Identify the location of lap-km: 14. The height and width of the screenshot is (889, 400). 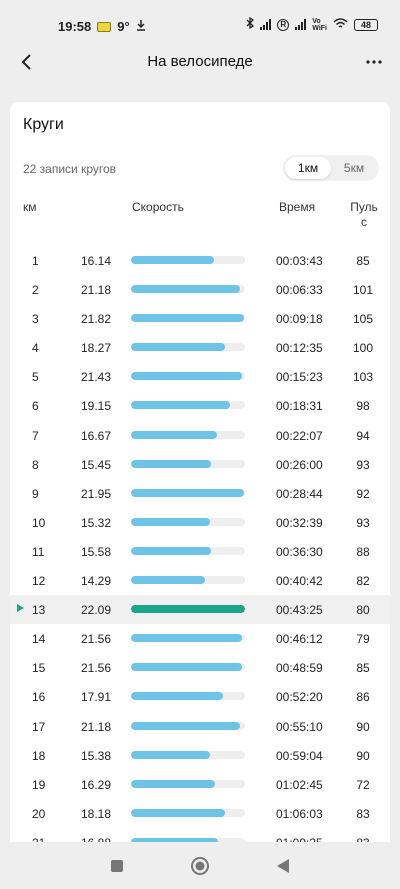
(39, 639).